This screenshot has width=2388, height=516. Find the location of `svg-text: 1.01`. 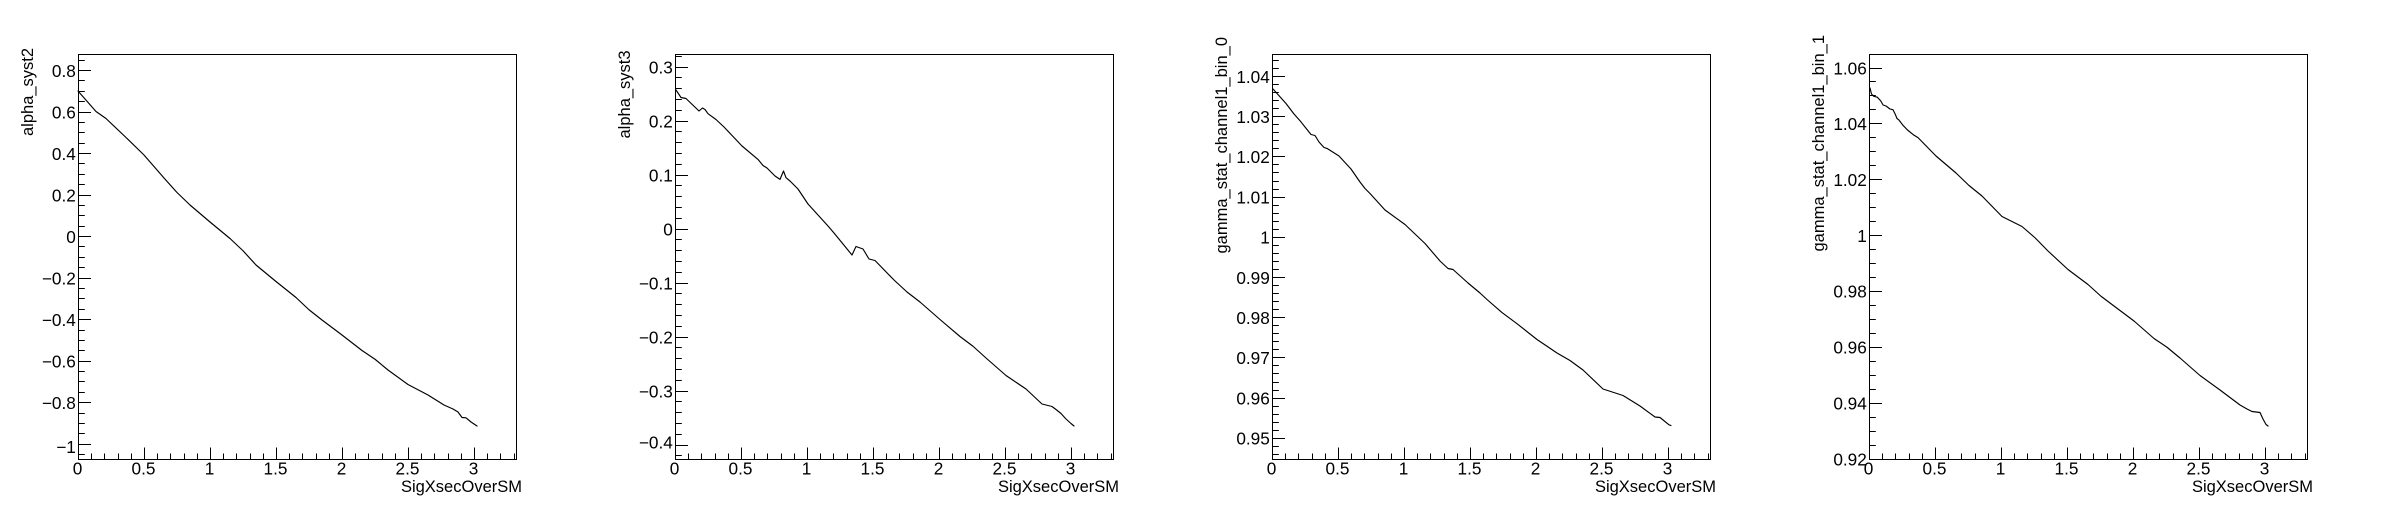

svg-text: 1.01 is located at coordinates (1252, 197).